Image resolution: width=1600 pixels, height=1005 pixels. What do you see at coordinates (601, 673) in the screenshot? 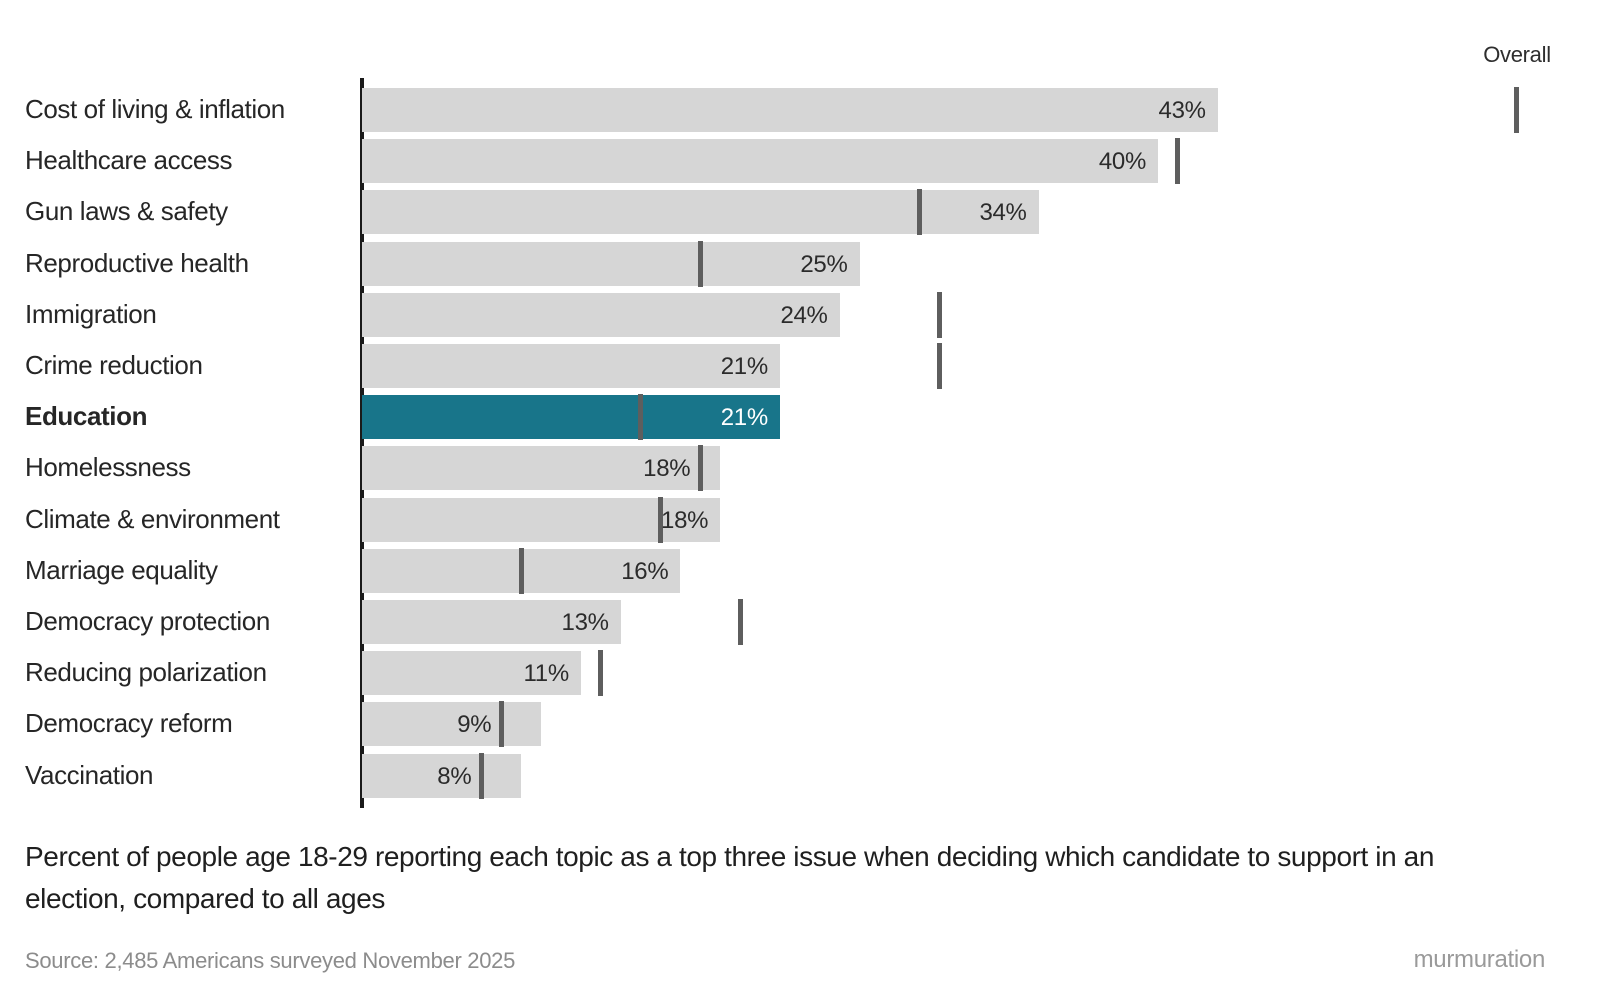
I see `overall-tick-reducing-polarization` at bounding box center [601, 673].